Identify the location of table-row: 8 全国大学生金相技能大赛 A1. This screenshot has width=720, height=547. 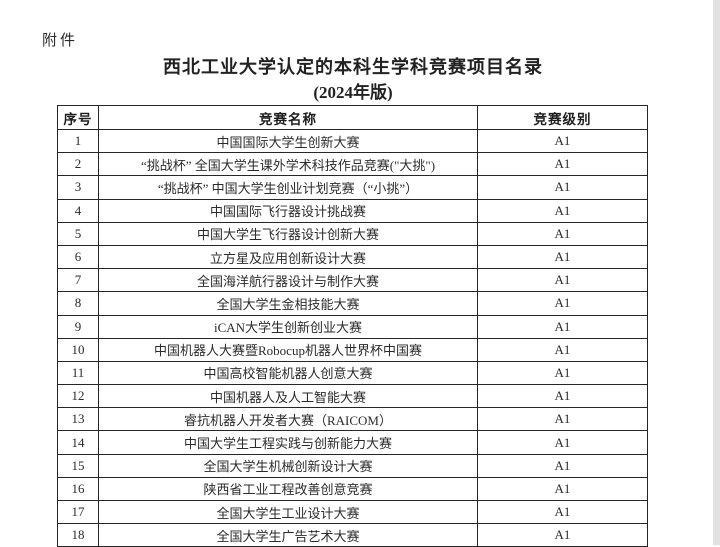
(352, 303).